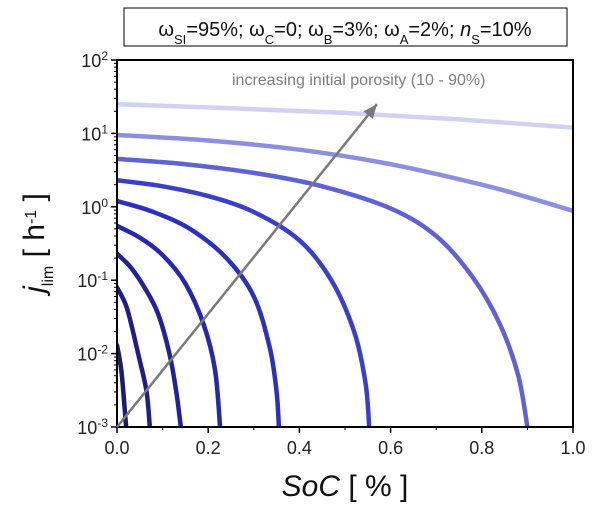  Describe the element at coordinates (97, 243) in the screenshot. I see `y-axis-ticks: 10⁻³ 10⁻² 10⁻¹ 10⁰ 10¹ 10²` at that location.